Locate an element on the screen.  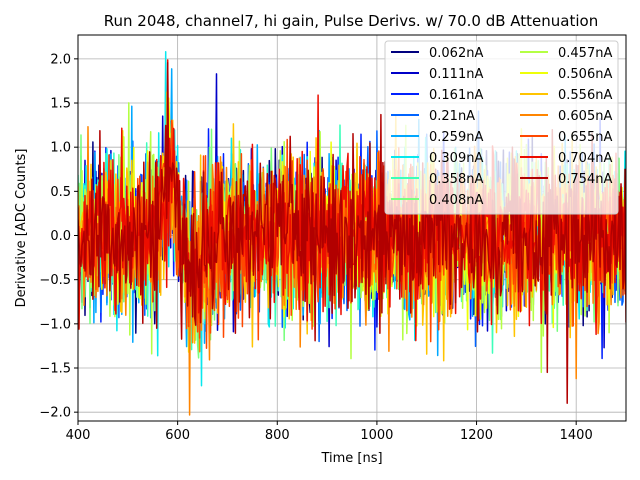
legend-label: 0.605nA is located at coordinates (585, 116).